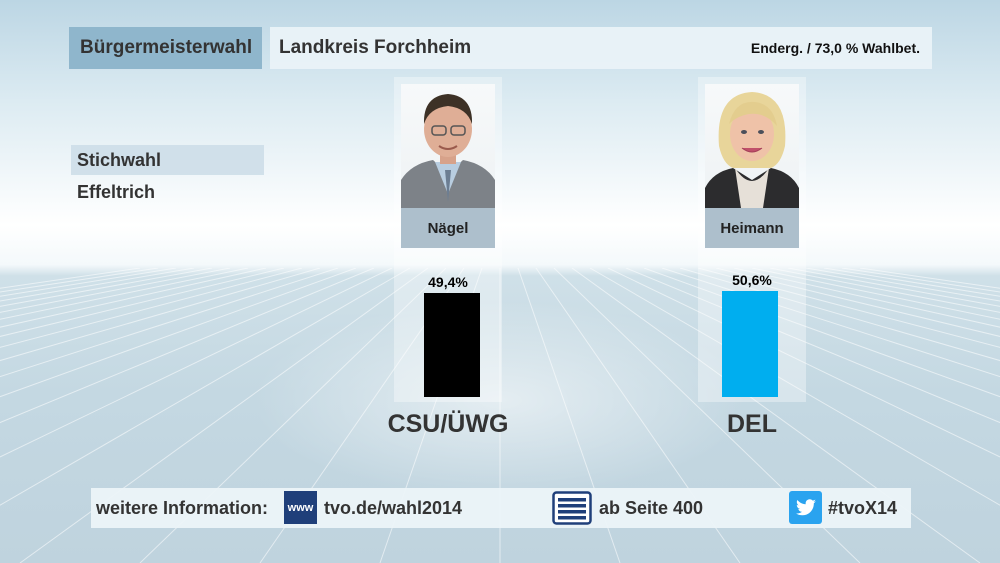 Image resolution: width=1000 pixels, height=563 pixels. I want to click on www-icon: www, so click(300, 507).